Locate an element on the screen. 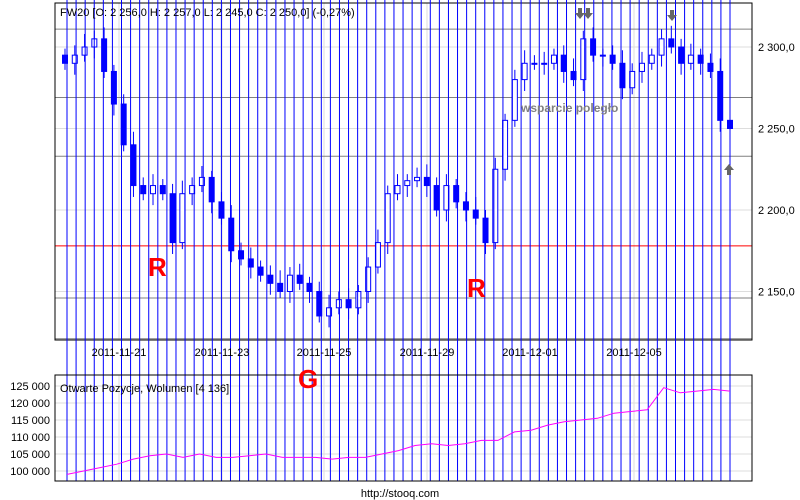  y-tick-label: 2 300,0 is located at coordinates (776, 48).